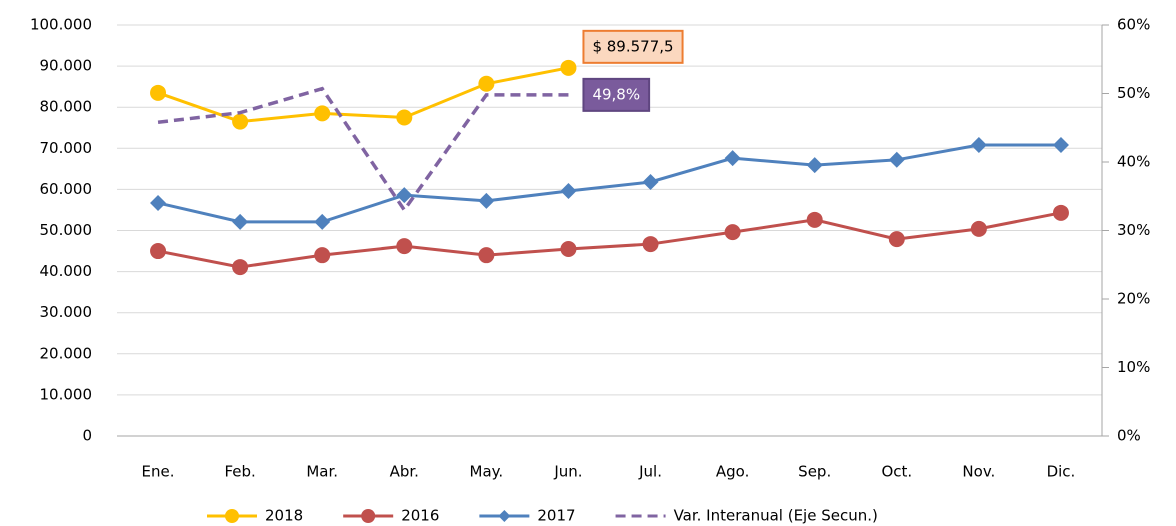 Image resolution: width=1176 pixels, height=526 pixels. I want to click on x-tick-label: Nov., so click(978, 472).